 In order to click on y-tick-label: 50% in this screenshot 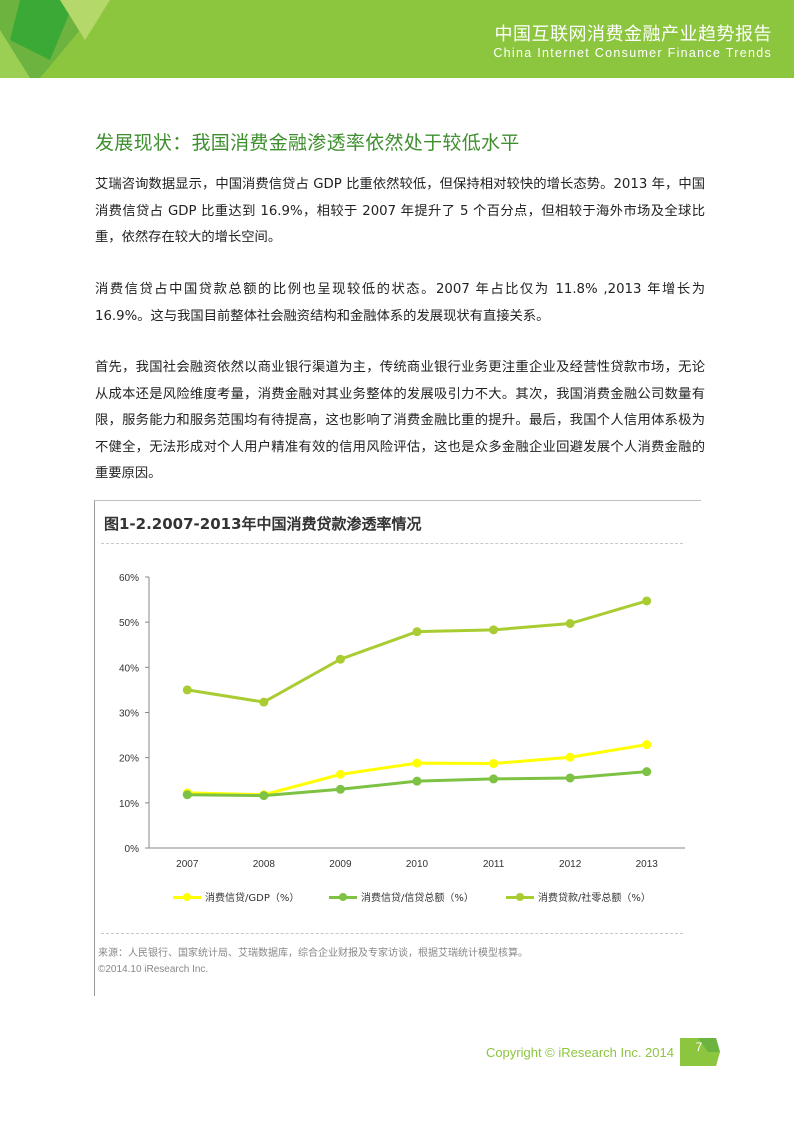, I will do `click(129, 623)`.